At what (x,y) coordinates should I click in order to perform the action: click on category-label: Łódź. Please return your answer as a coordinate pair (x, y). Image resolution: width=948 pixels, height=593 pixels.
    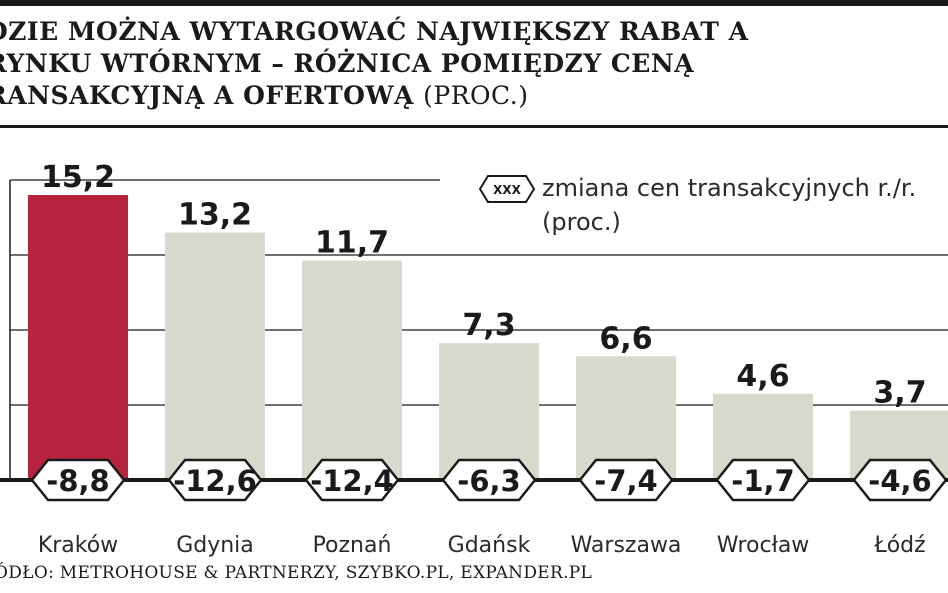
    Looking at the image, I should click on (899, 545).